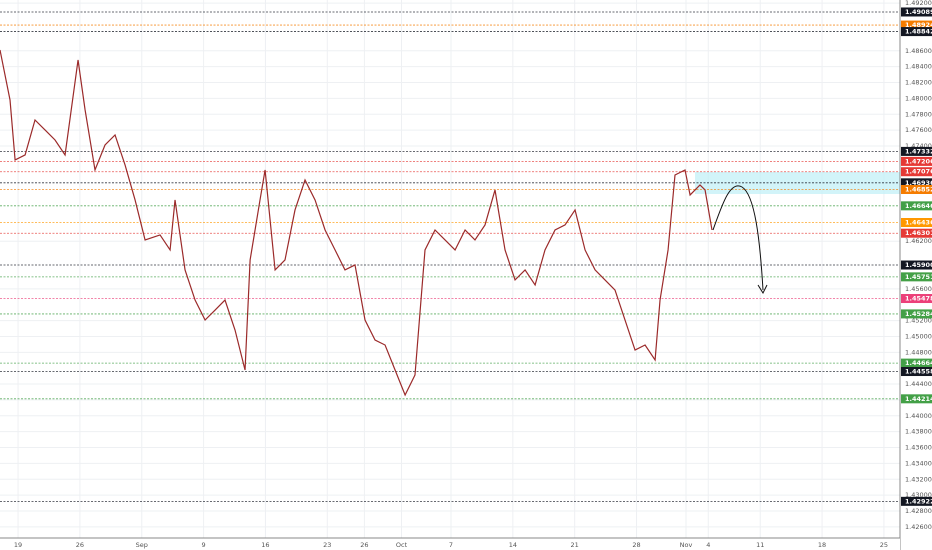  I want to click on x-tick-label: 11, so click(760, 545).